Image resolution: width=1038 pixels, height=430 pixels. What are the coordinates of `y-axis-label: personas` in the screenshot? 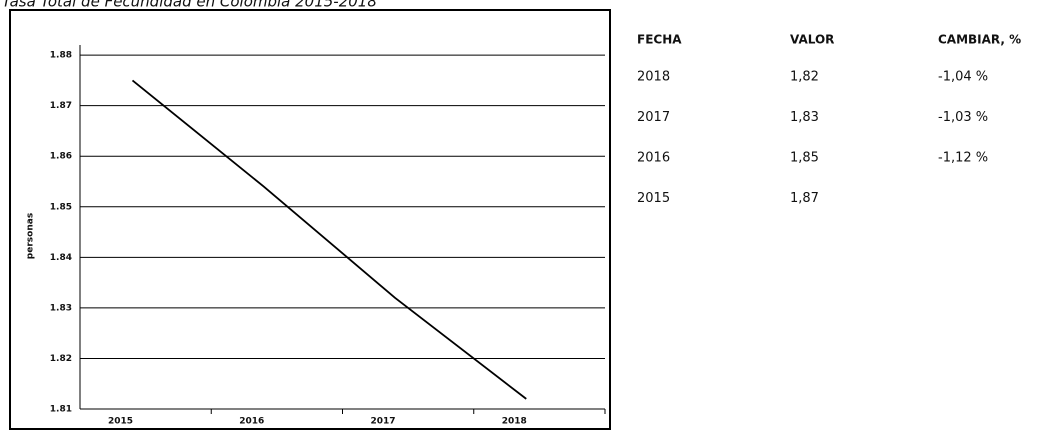 It's located at (31, 236).